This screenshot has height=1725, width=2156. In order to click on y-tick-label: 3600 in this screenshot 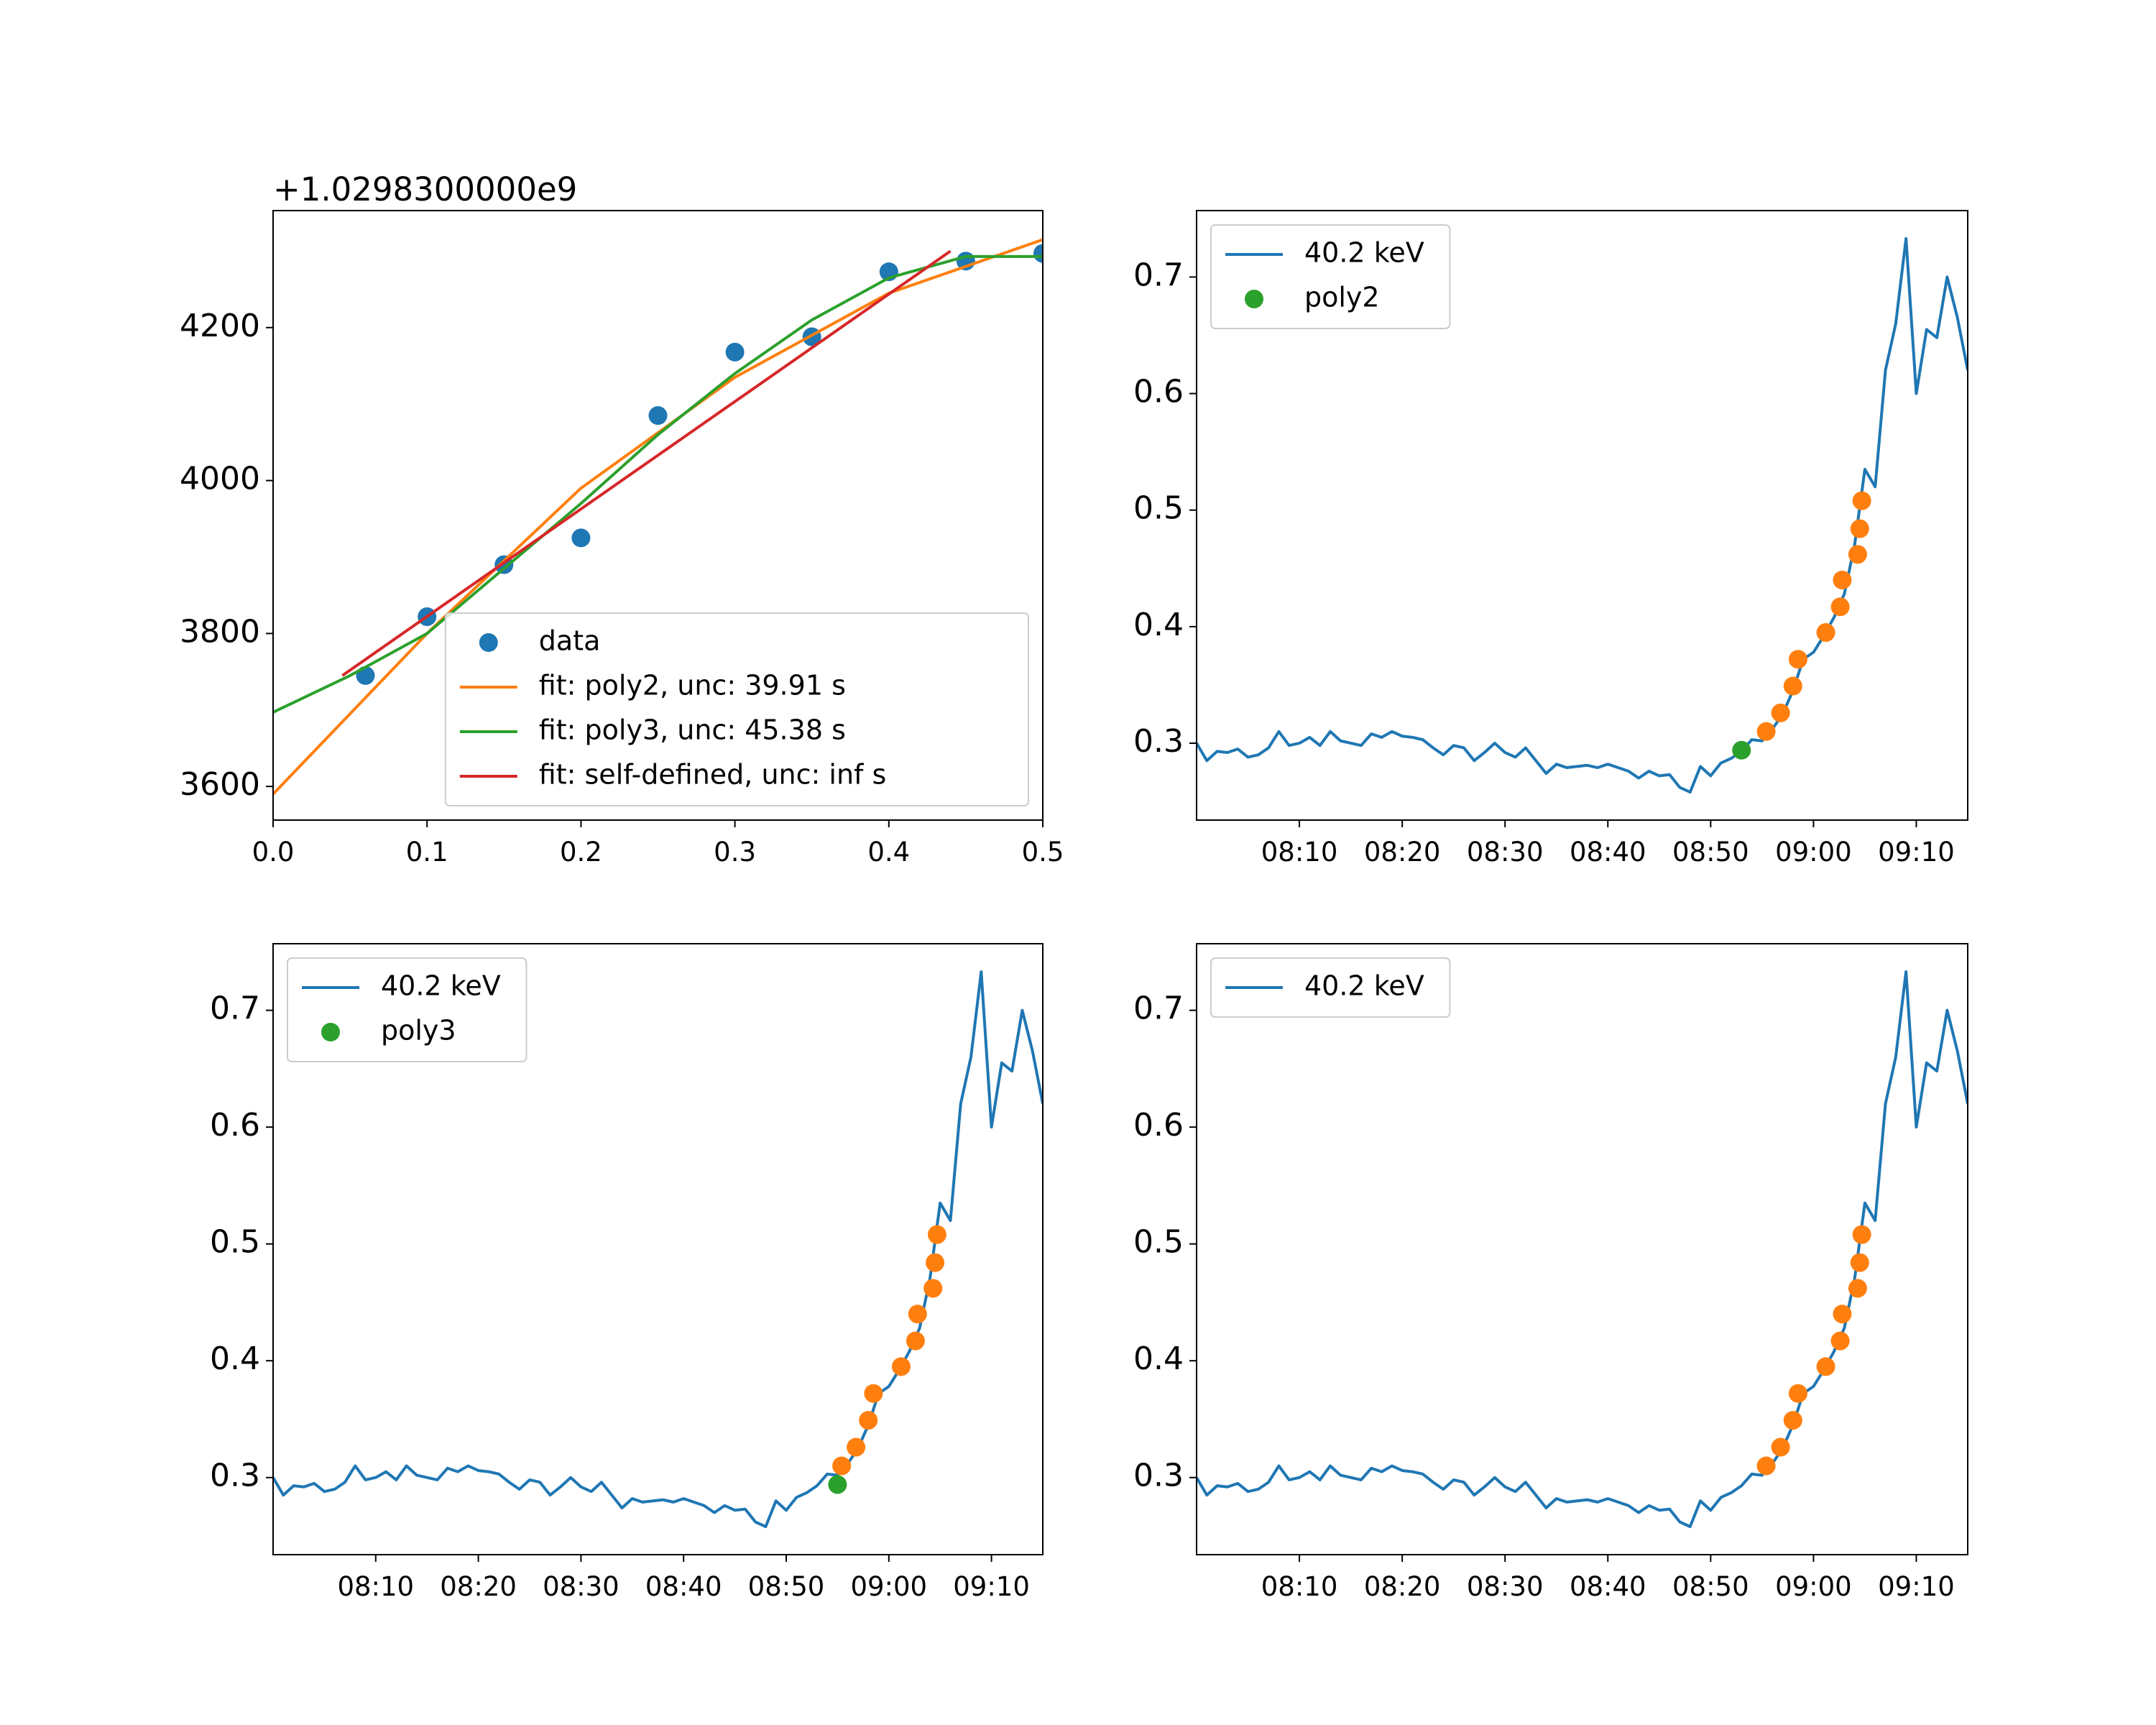, I will do `click(220, 784)`.